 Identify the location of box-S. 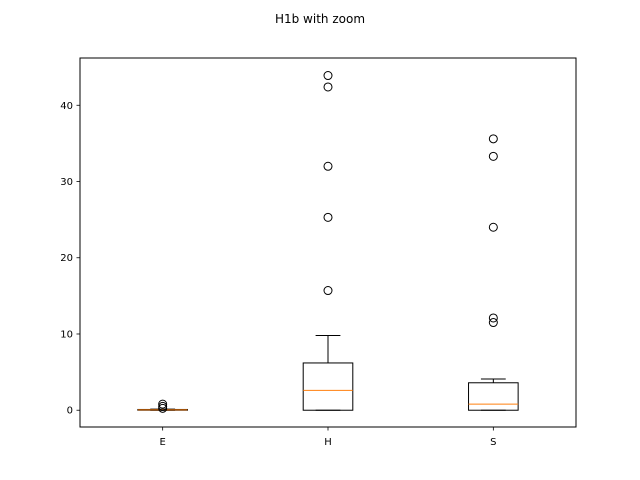
(493, 272).